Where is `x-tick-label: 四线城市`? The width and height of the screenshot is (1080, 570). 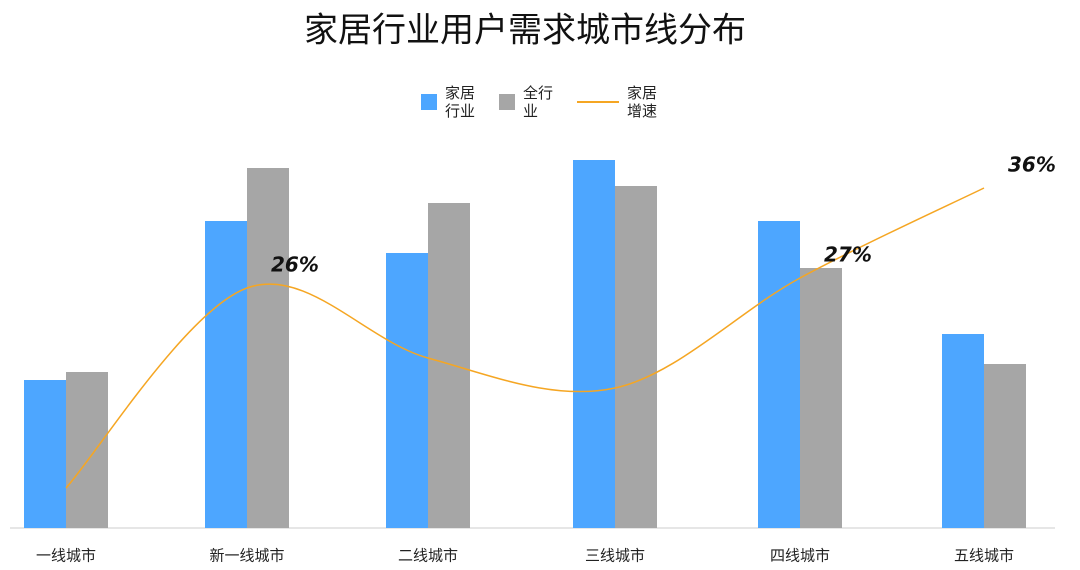 x-tick-label: 四线城市 is located at coordinates (800, 556).